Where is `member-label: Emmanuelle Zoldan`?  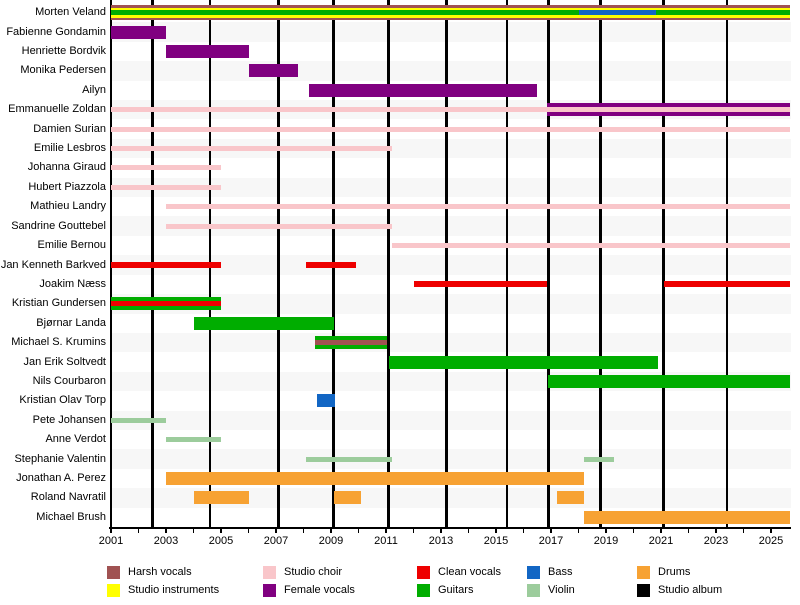
member-label: Emmanuelle Zoldan is located at coordinates (57, 109).